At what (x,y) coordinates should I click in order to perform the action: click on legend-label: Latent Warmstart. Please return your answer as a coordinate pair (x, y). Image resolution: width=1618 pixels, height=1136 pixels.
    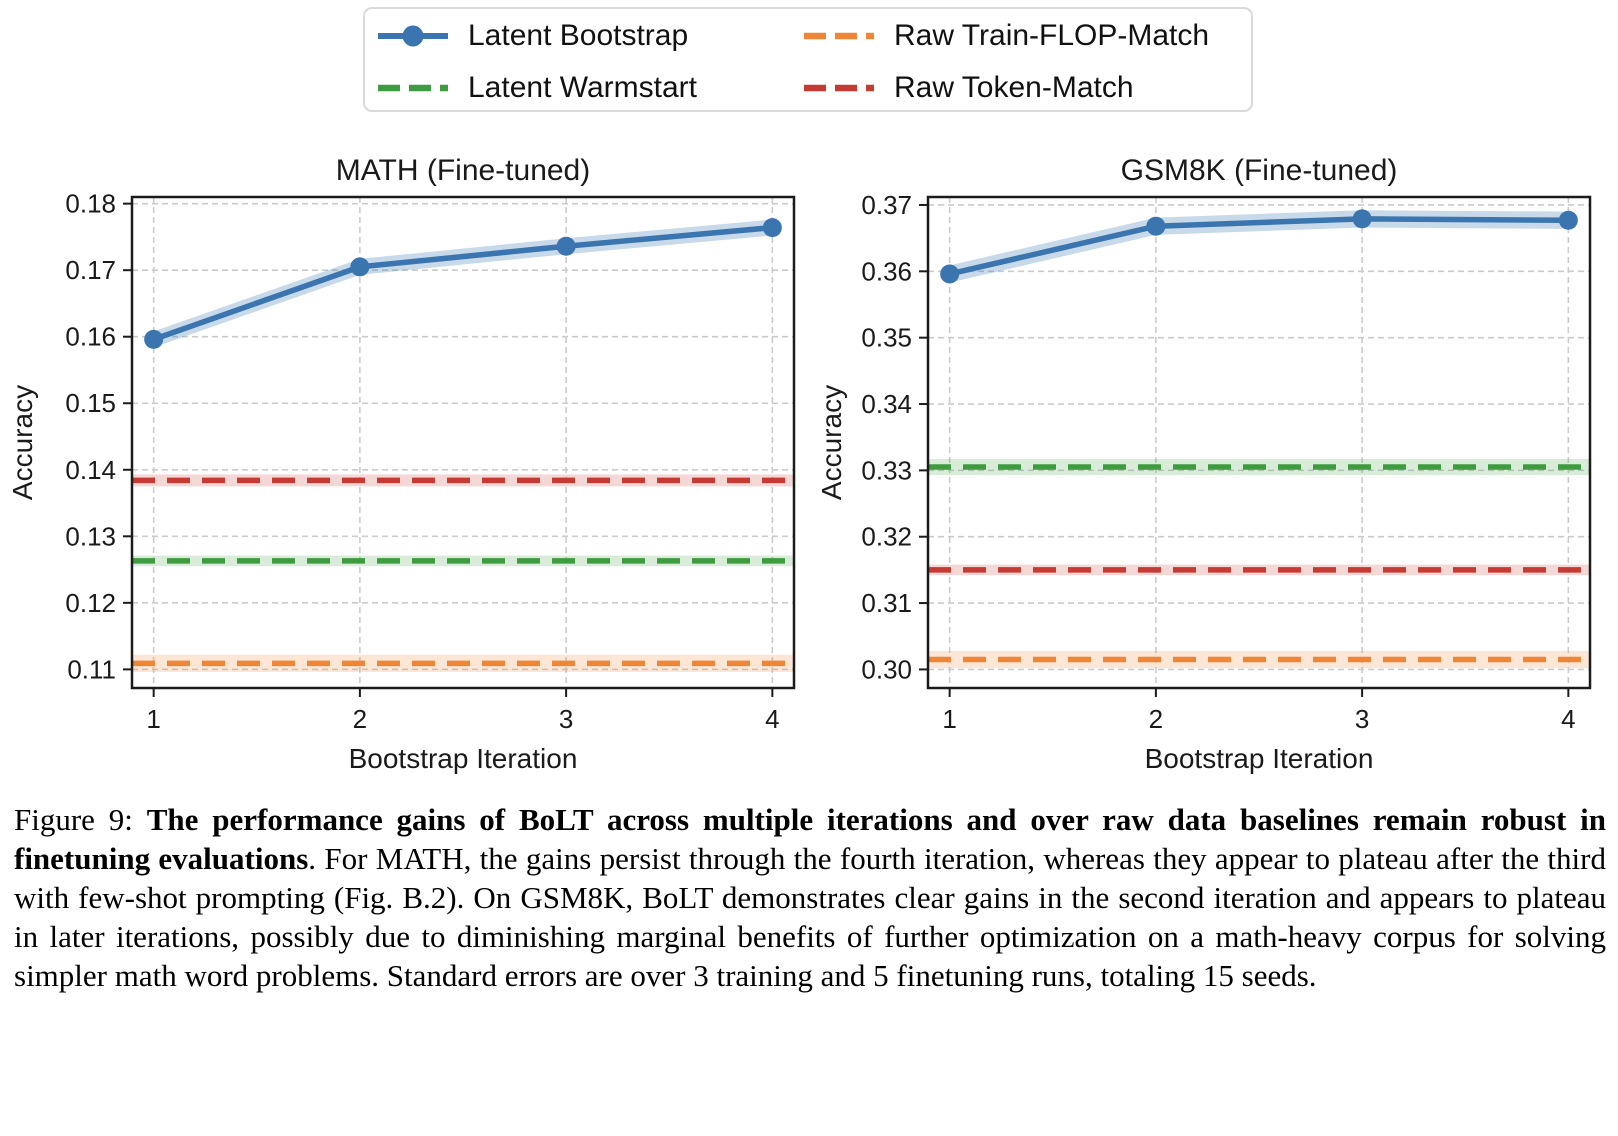
    Looking at the image, I should click on (582, 87).